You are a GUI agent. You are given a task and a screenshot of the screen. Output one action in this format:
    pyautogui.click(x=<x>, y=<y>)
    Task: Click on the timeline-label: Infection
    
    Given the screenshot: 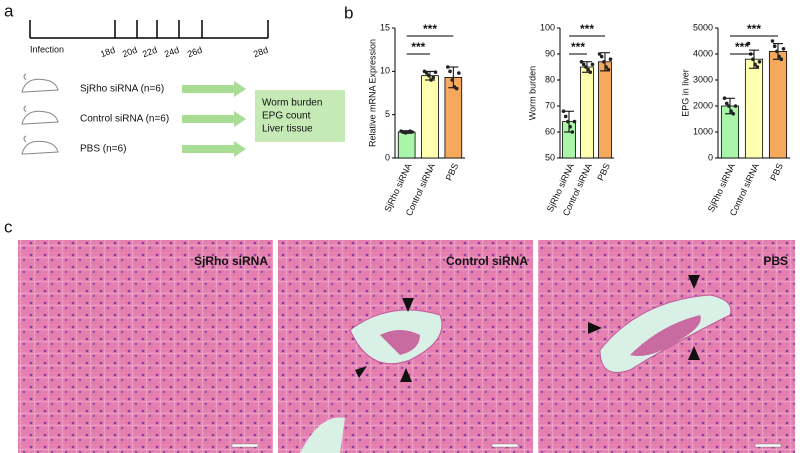 What is the action you would take?
    pyautogui.click(x=47, y=49)
    